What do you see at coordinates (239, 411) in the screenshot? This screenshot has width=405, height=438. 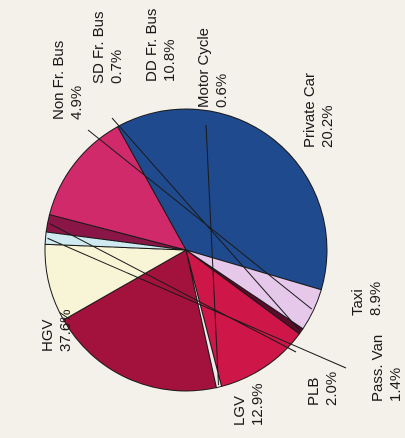 I see `slice-label-name: LGV` at bounding box center [239, 411].